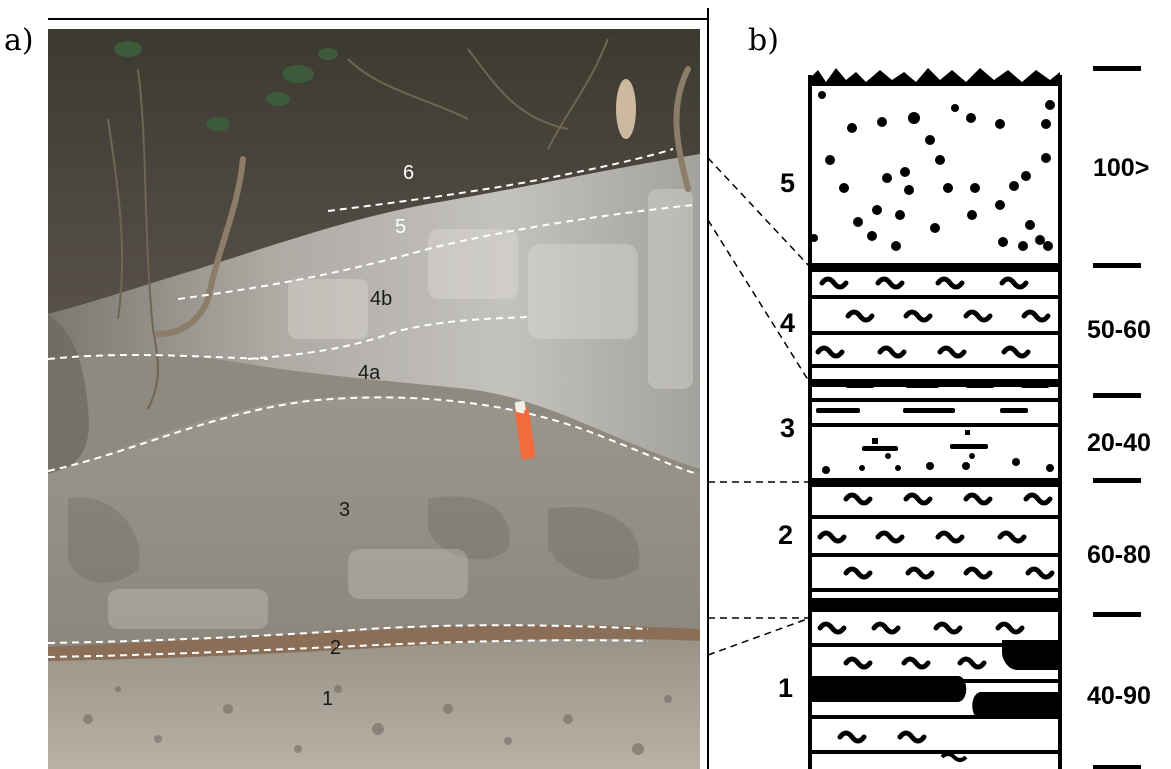 The image size is (1171, 769). I want to click on photo-label-6: 6, so click(408, 173).